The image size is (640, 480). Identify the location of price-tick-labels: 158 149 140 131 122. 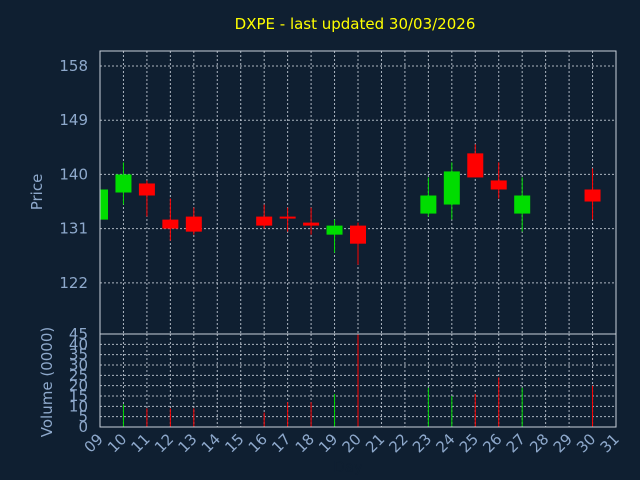
(73, 174).